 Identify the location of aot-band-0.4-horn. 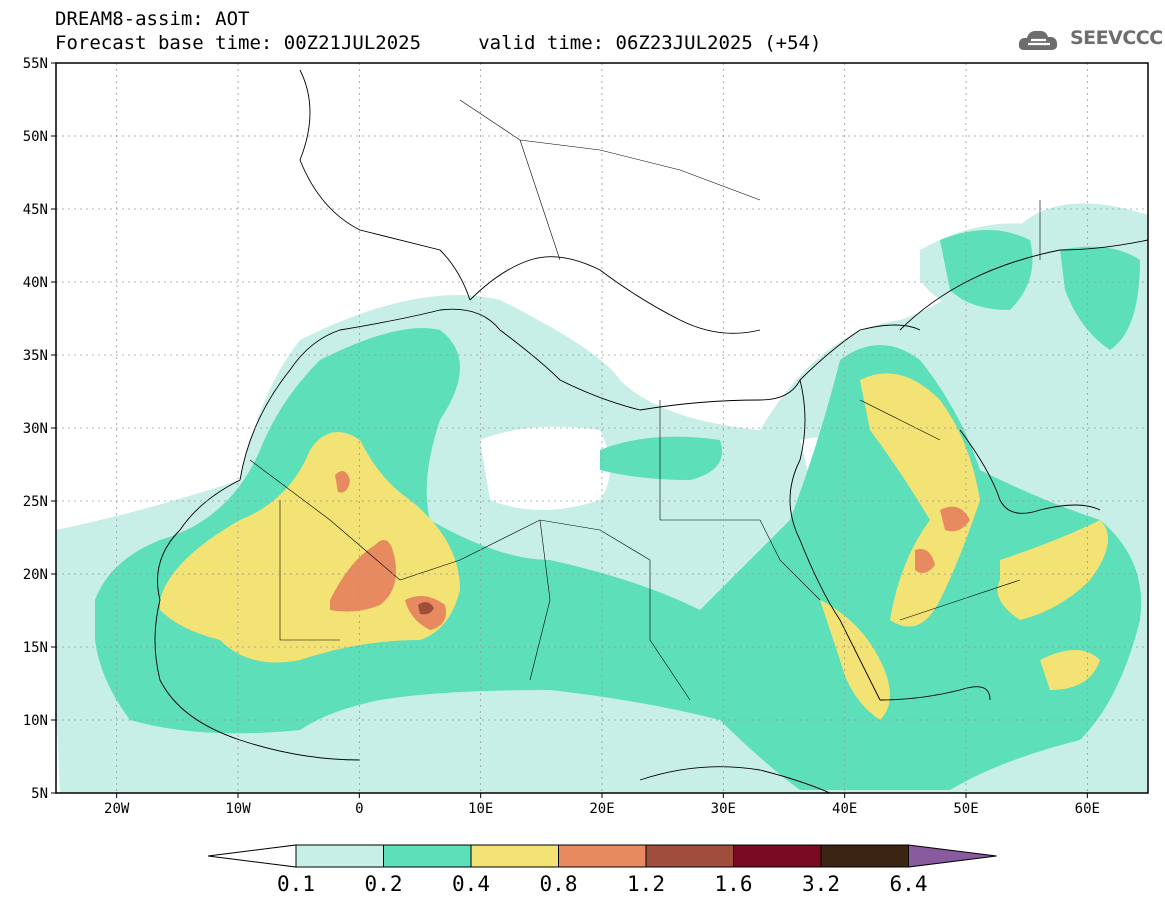
(855, 660).